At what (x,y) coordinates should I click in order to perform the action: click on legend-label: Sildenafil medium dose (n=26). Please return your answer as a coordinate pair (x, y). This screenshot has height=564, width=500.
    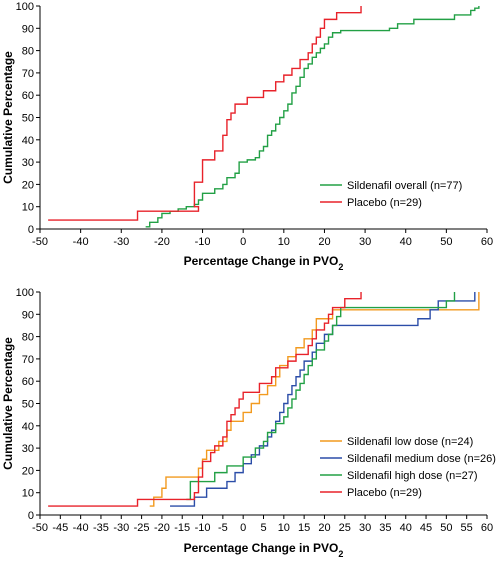
    Looking at the image, I should click on (421, 459).